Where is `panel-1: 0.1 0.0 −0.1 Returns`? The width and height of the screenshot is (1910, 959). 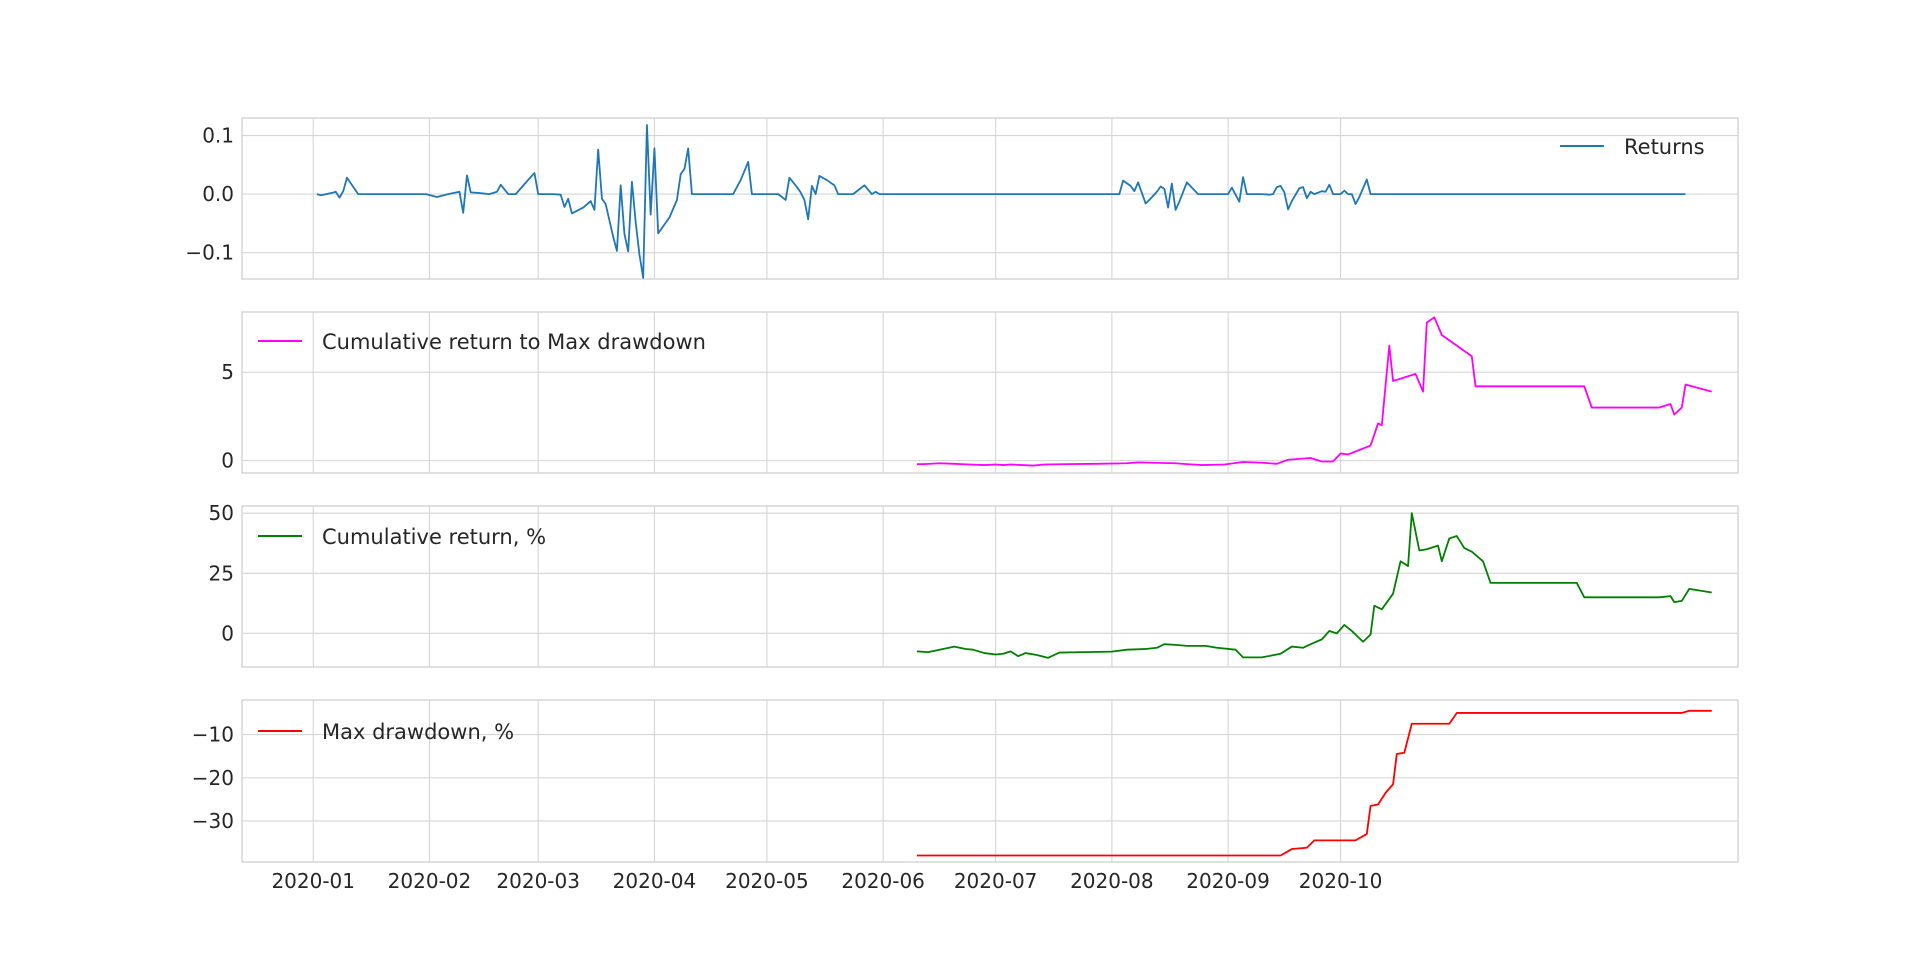 panel-1: 0.1 0.0 −0.1 Returns is located at coordinates (962, 198).